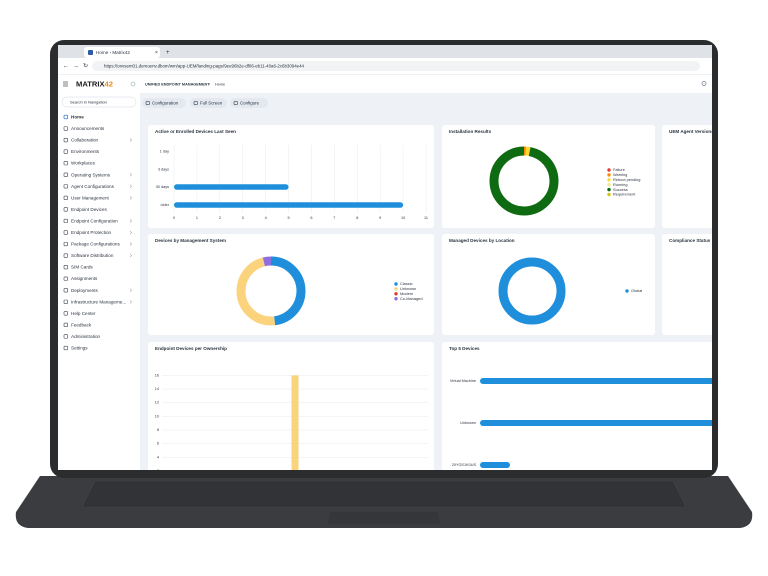  What do you see at coordinates (76, 67) in the screenshot?
I see `forward-button: →` at bounding box center [76, 67].